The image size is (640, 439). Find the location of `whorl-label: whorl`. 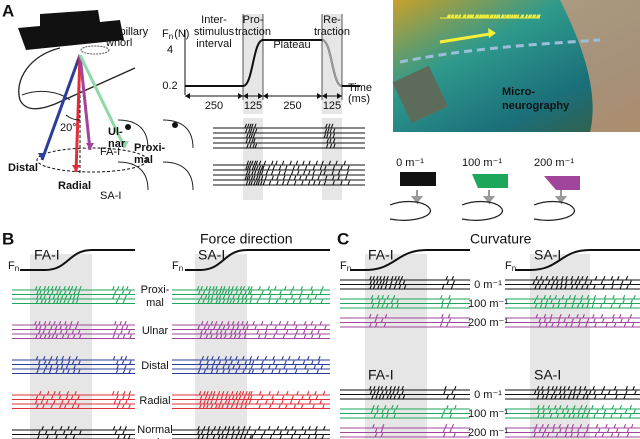

whorl-label: whorl is located at coordinates (118, 43).